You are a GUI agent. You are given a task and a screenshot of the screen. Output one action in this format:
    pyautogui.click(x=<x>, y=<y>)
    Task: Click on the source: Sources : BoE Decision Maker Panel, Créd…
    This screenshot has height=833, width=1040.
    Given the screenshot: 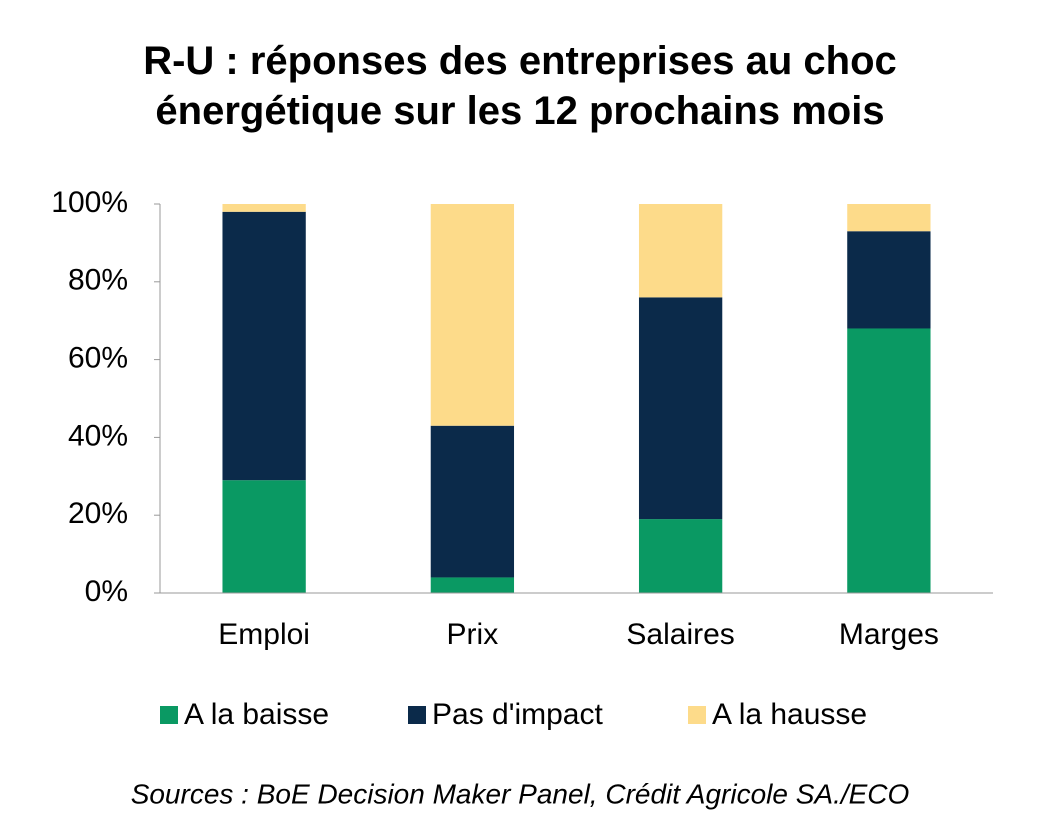 What is the action you would take?
    pyautogui.click(x=520, y=793)
    